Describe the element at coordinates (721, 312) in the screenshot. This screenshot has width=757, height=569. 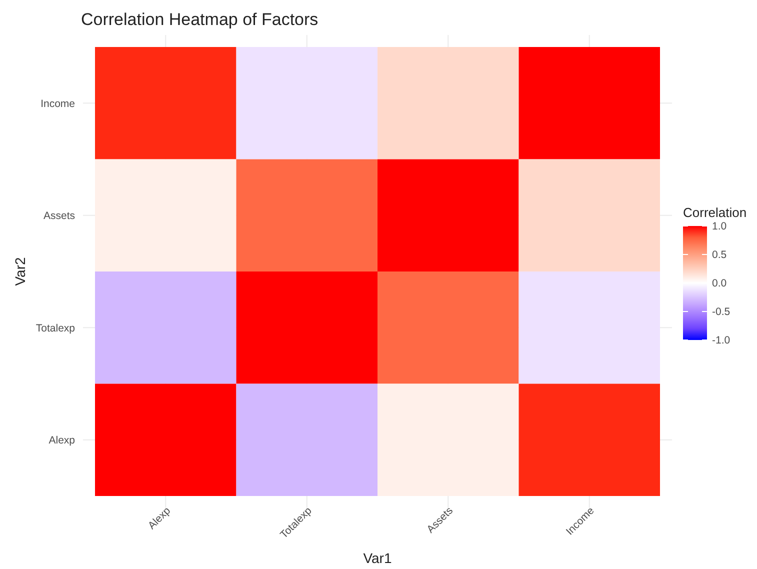
I see `color-bar-label: -0.5` at that location.